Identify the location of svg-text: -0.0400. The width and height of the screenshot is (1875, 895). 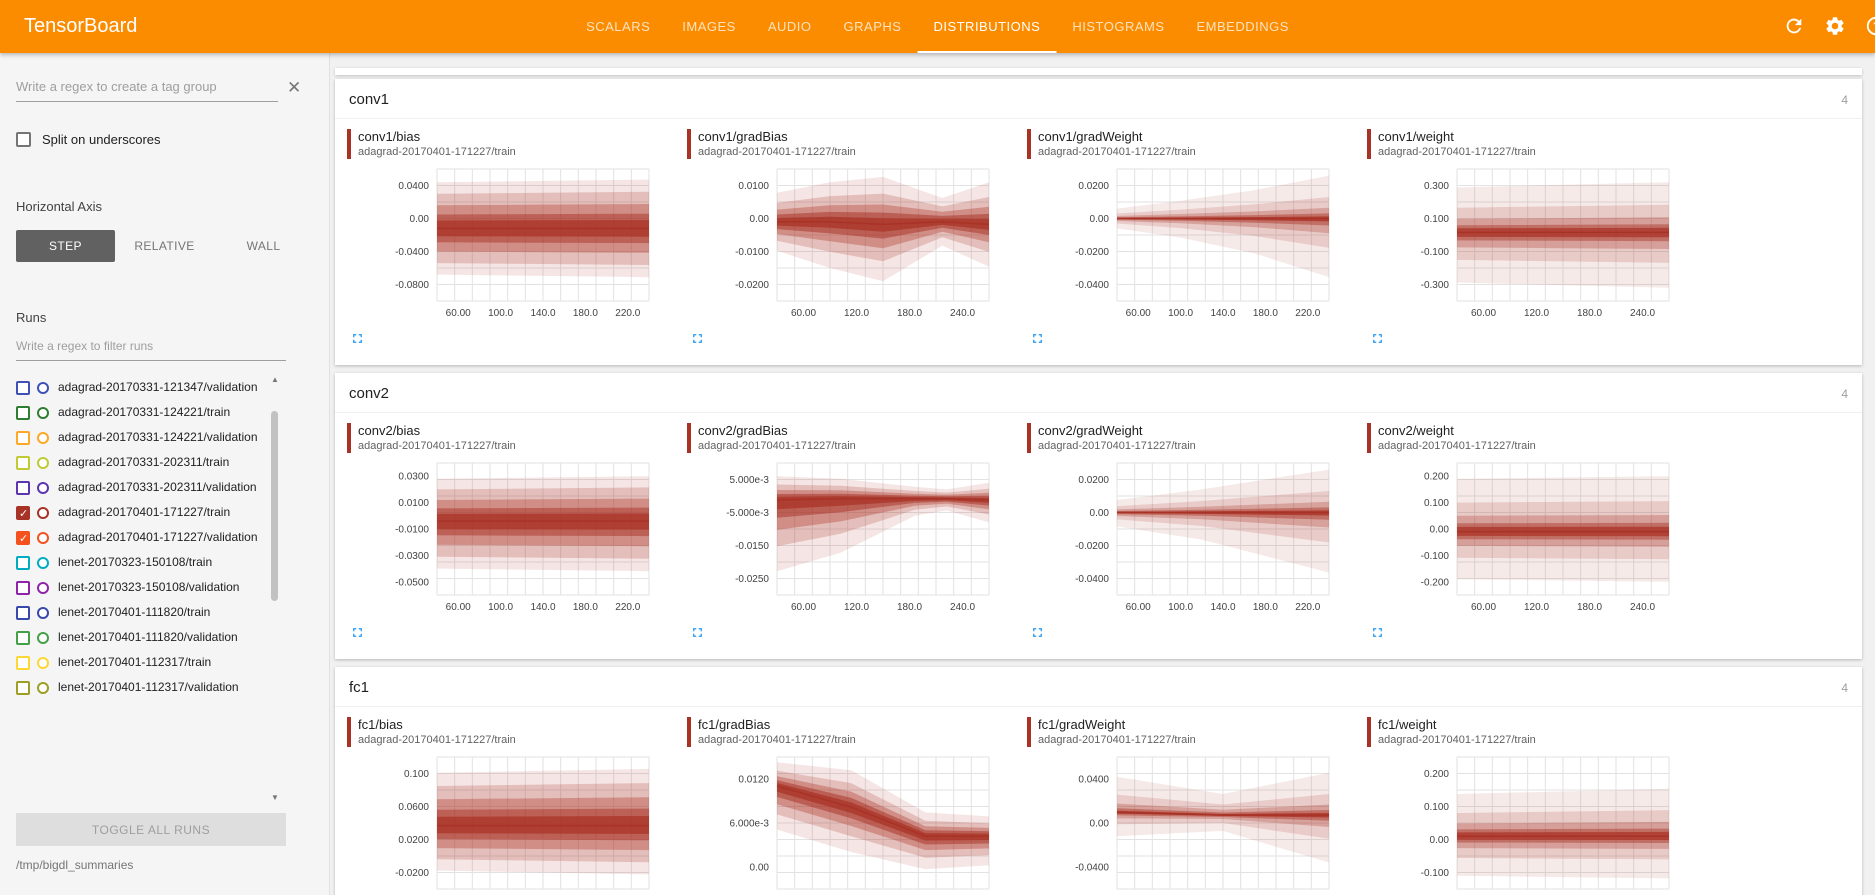
(412, 252).